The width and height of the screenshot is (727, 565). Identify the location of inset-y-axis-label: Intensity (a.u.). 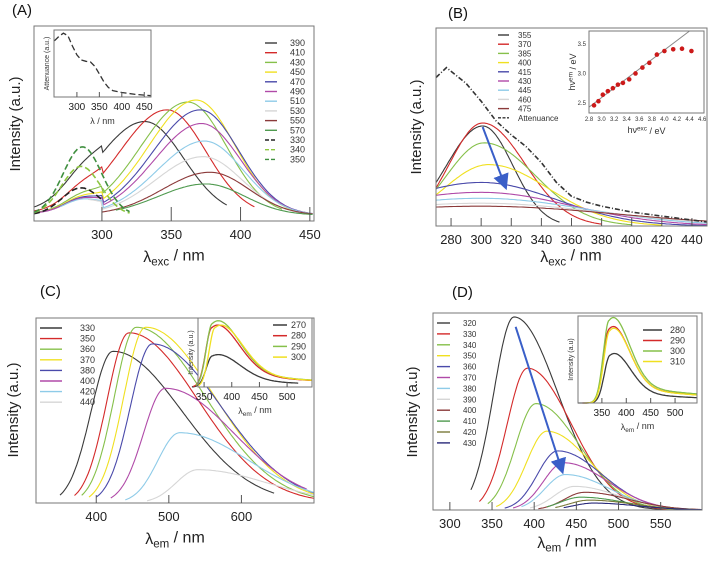
(191, 352).